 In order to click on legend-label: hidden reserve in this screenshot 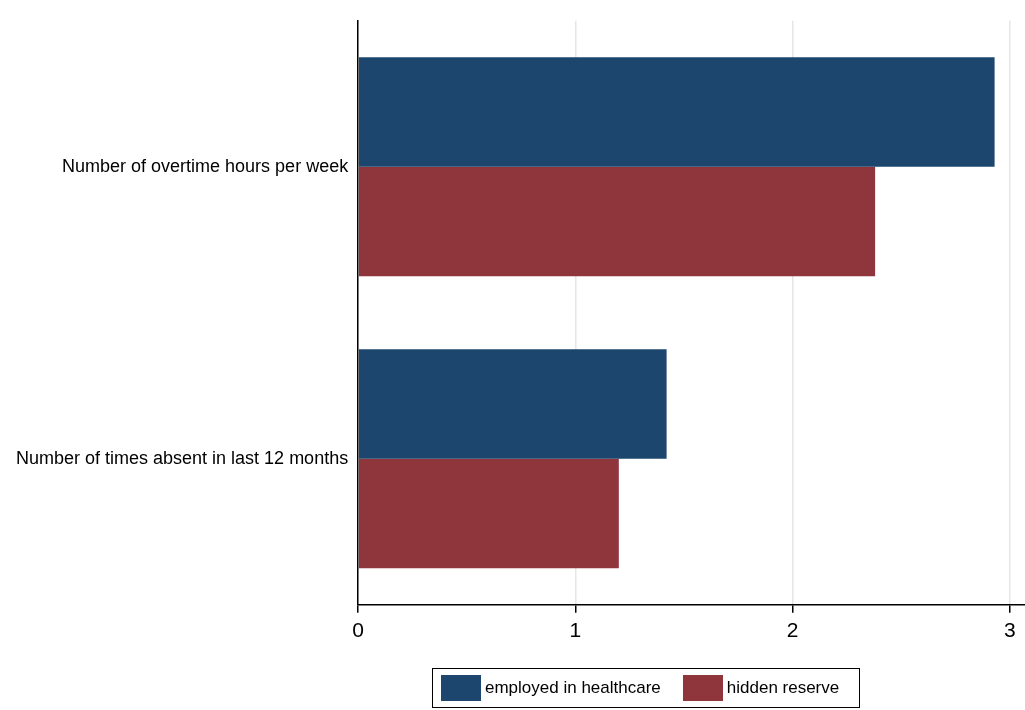, I will do `click(783, 688)`.